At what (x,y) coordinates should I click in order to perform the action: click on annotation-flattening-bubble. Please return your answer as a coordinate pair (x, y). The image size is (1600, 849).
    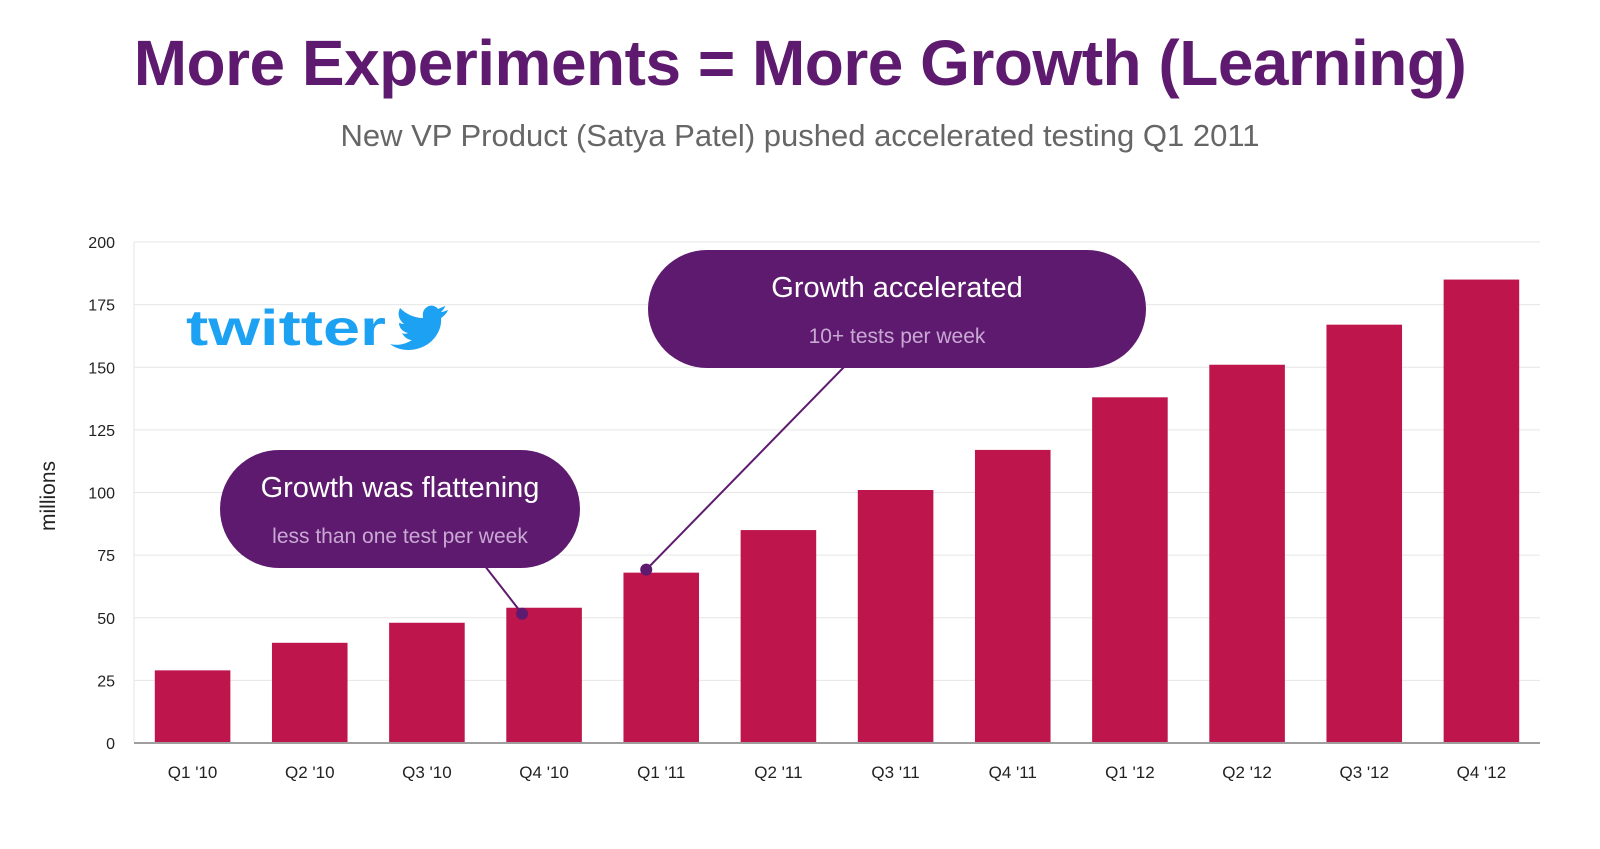
    Looking at the image, I should click on (400, 509).